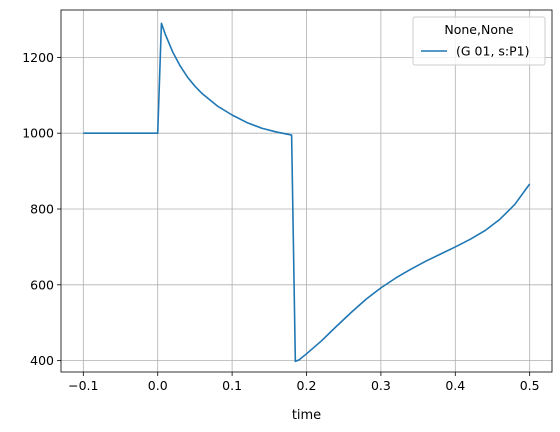  I want to click on legend: None,None (G 01, s:P1), so click(479, 41).